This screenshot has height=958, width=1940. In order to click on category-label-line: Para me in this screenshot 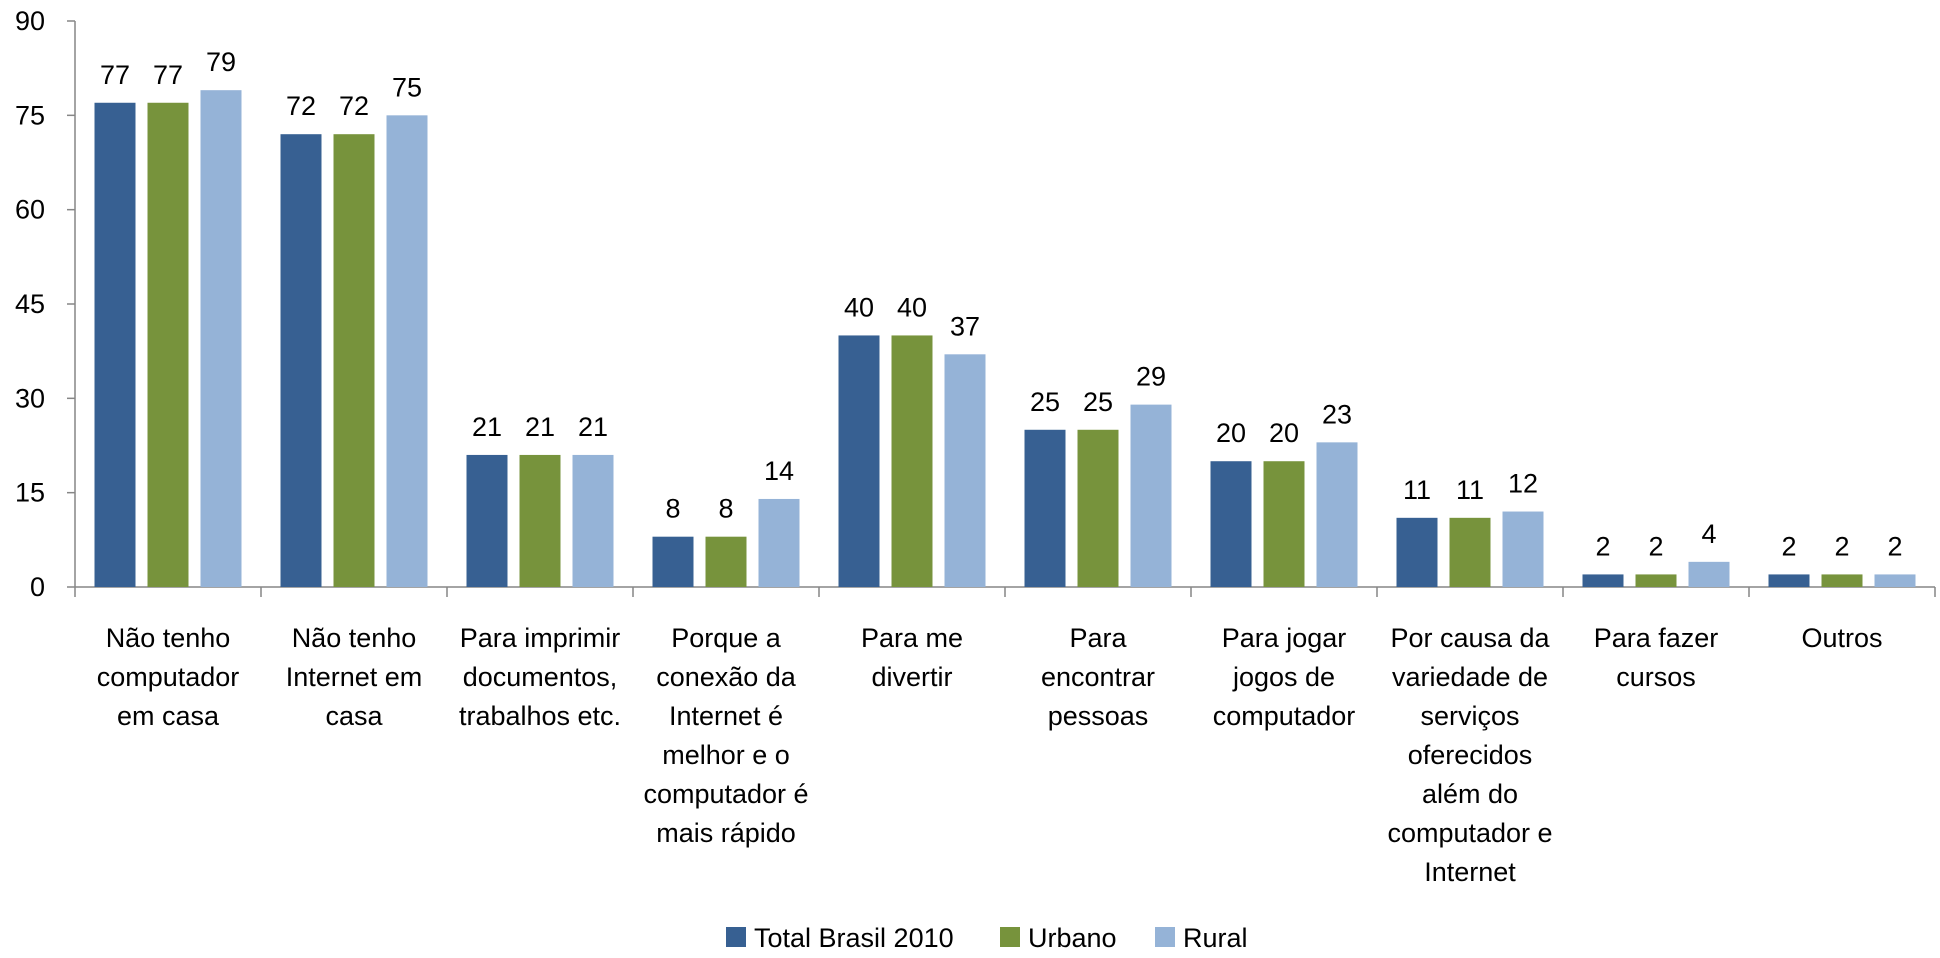, I will do `click(912, 638)`.